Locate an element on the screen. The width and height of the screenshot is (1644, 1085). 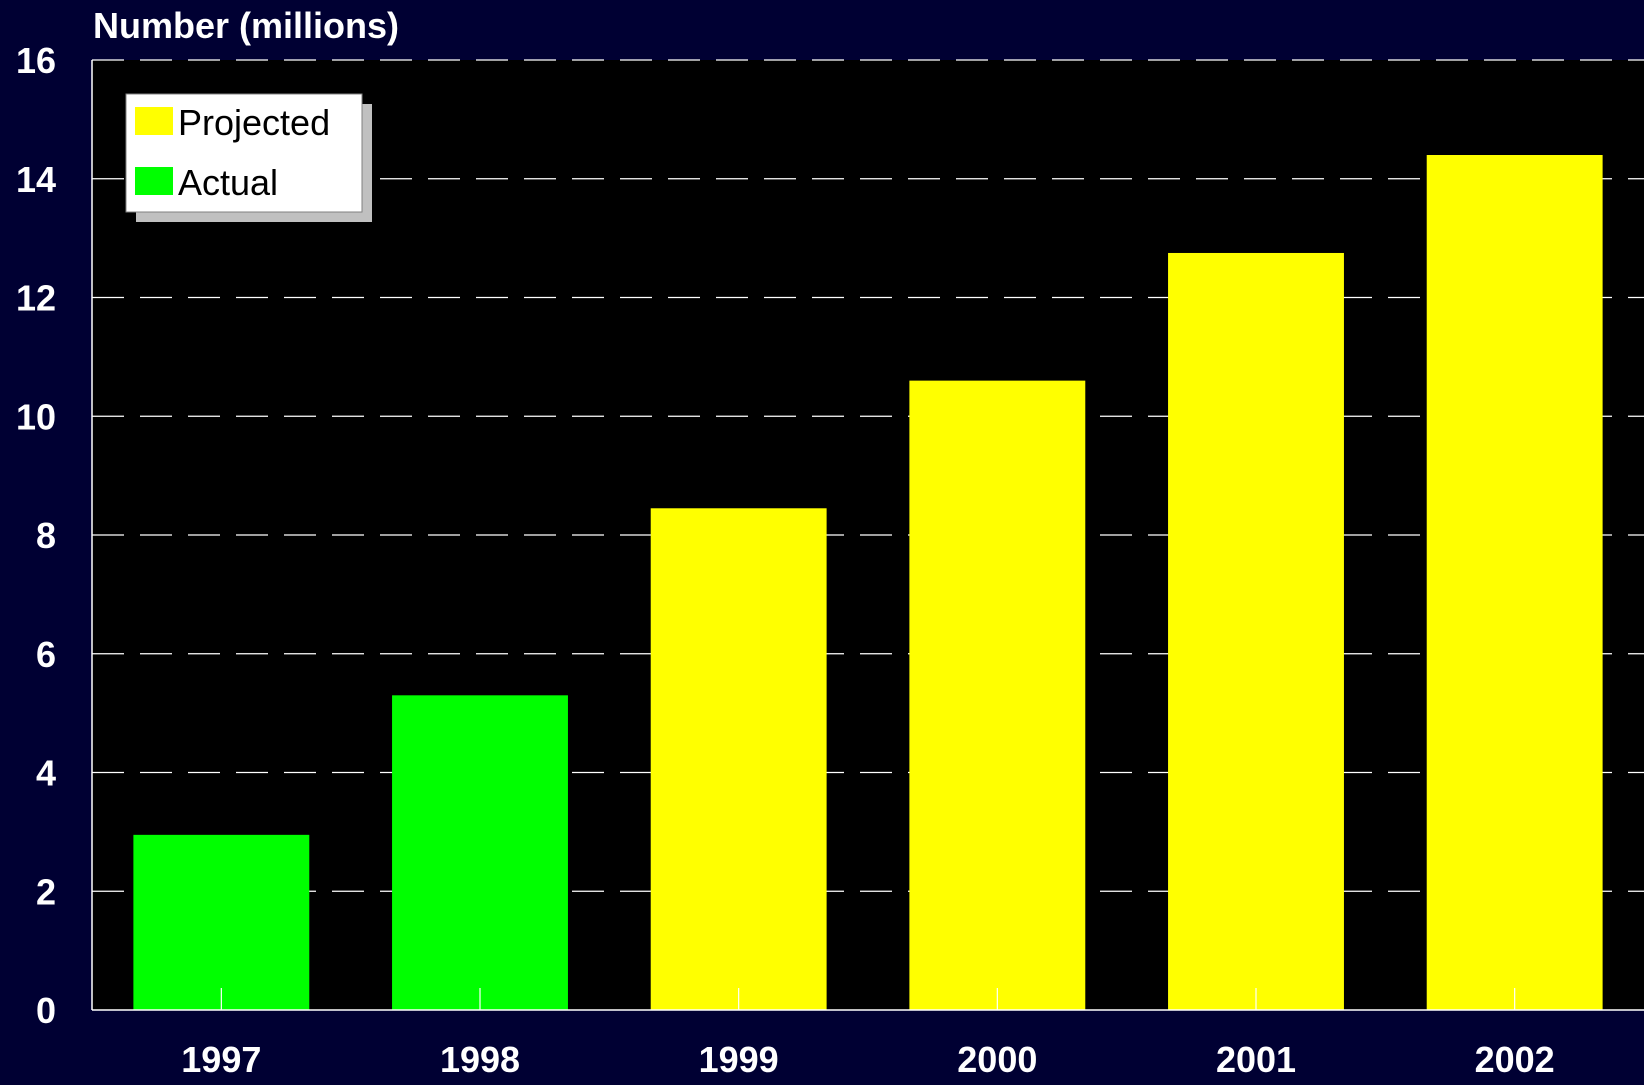
legend-swatch-actual is located at coordinates (154, 181).